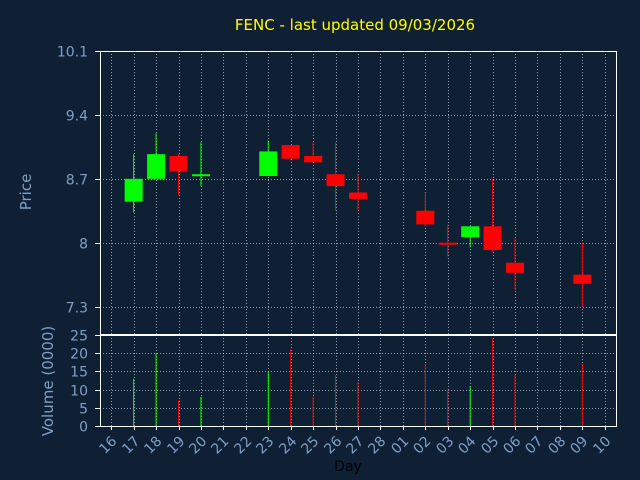 Image resolution: width=640 pixels, height=480 pixels. I want to click on x-axis-label: Day, so click(348, 467).